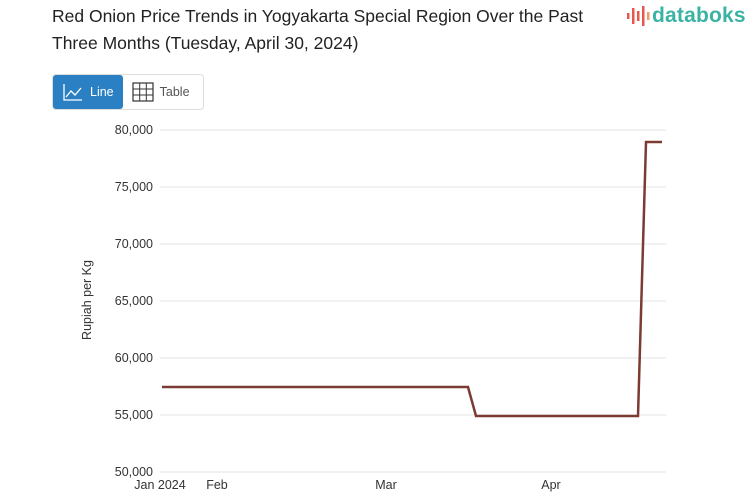 The width and height of the screenshot is (753, 498). I want to click on y-tick: 60,000, so click(134, 358).